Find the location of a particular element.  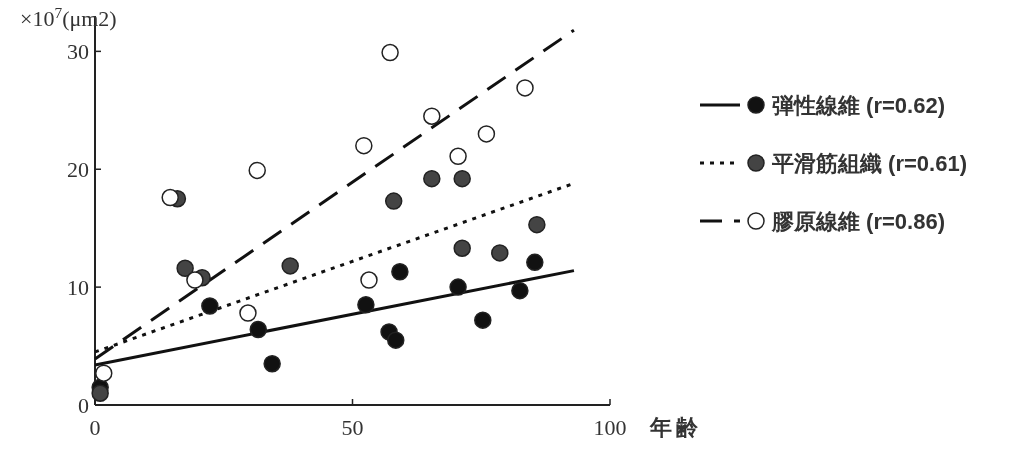

y-tick-label: 0 is located at coordinates (83, 405).